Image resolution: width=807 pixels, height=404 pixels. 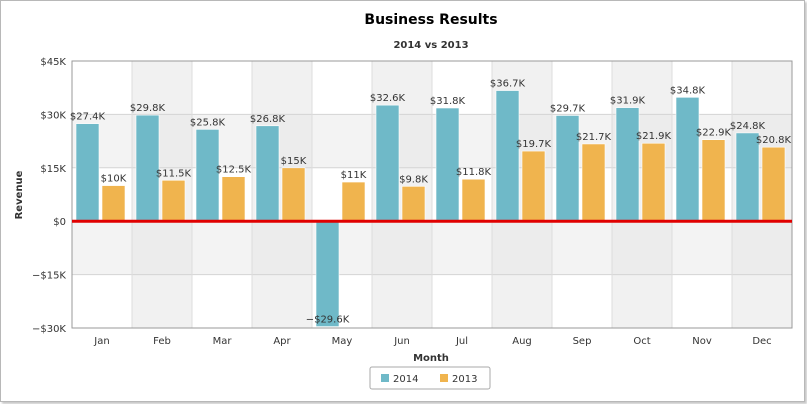 What do you see at coordinates (413, 179) in the screenshot?
I see `data-label-2013-Jun: $9.8K` at bounding box center [413, 179].